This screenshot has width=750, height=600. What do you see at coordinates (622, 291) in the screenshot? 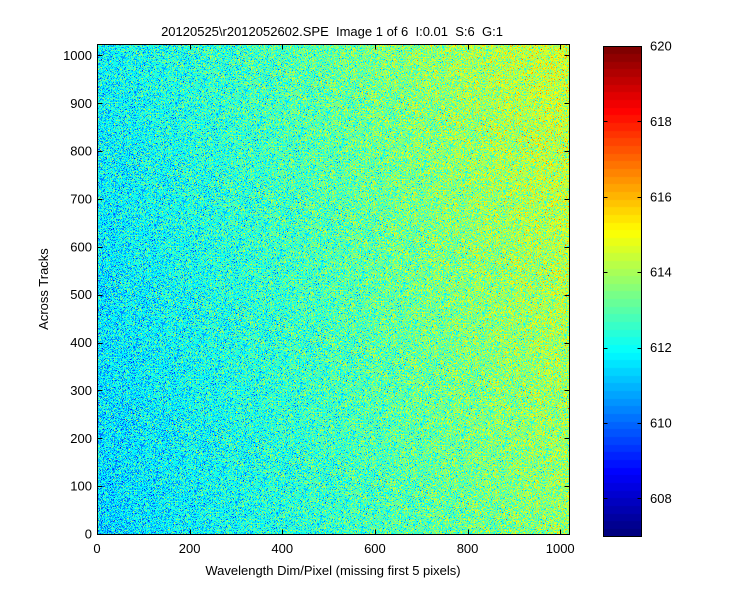
I see `colorbar` at bounding box center [622, 291].